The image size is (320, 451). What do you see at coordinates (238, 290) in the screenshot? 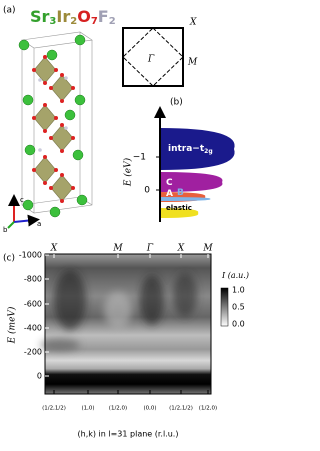
I see `colorbar-tick: 1.0` at bounding box center [238, 290].